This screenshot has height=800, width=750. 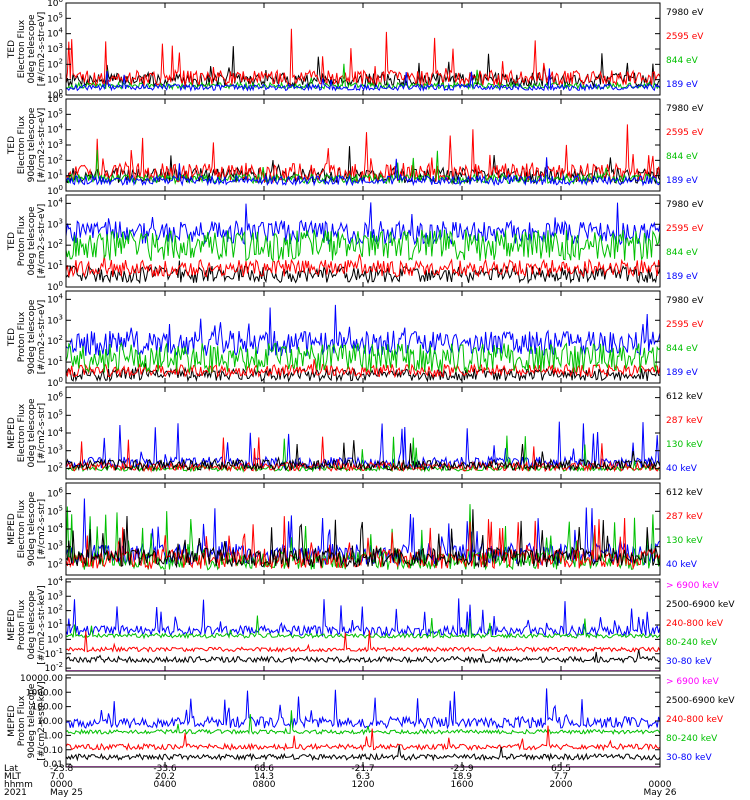 What do you see at coordinates (660, 793) in the screenshot?
I see `x-tick-label: May 26` at bounding box center [660, 793].